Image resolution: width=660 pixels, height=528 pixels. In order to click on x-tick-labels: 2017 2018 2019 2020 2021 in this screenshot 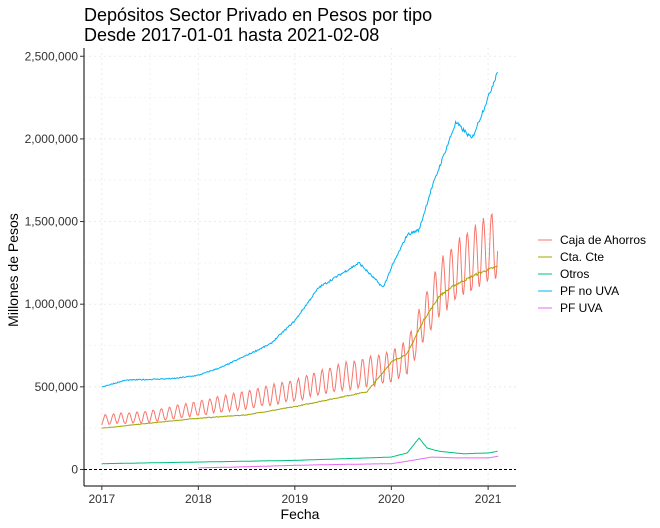, I will do `click(295, 496)`.